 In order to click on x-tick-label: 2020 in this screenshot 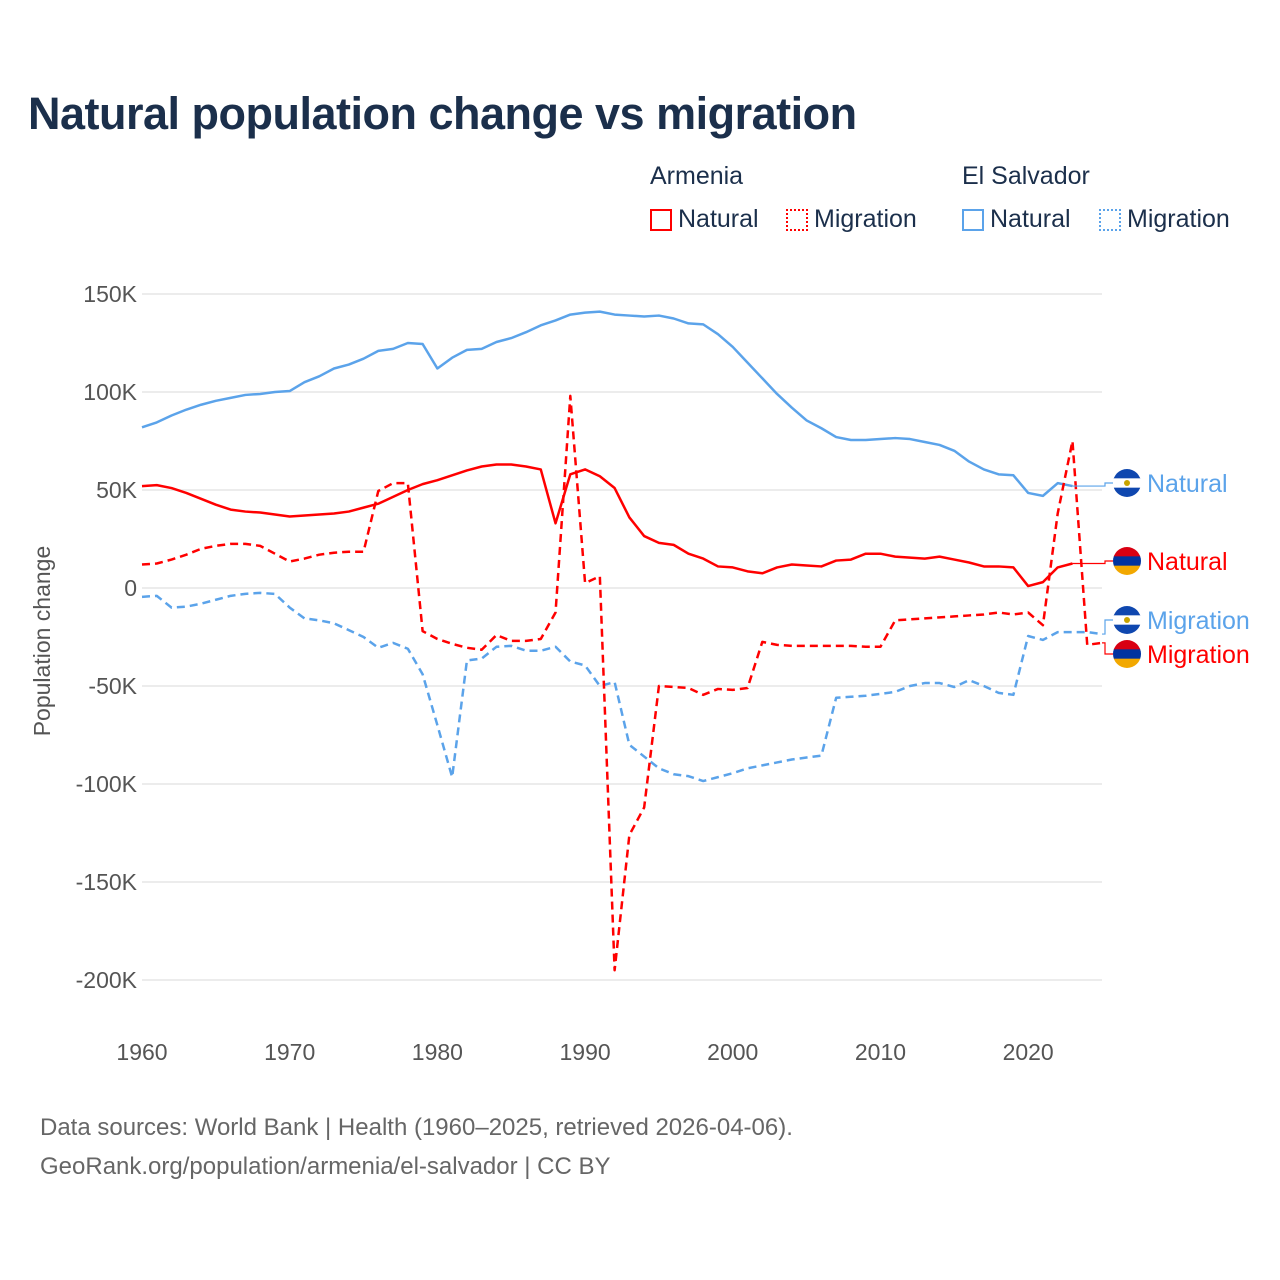, I will do `click(1028, 1052)`.